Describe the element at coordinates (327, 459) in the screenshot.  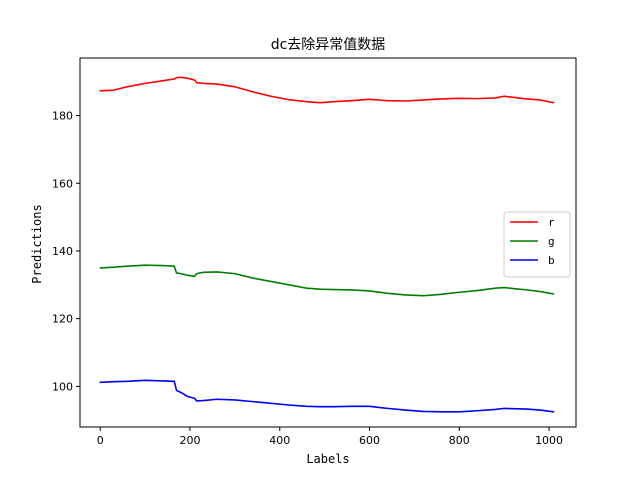
I see `x-axis-label: Labels` at that location.